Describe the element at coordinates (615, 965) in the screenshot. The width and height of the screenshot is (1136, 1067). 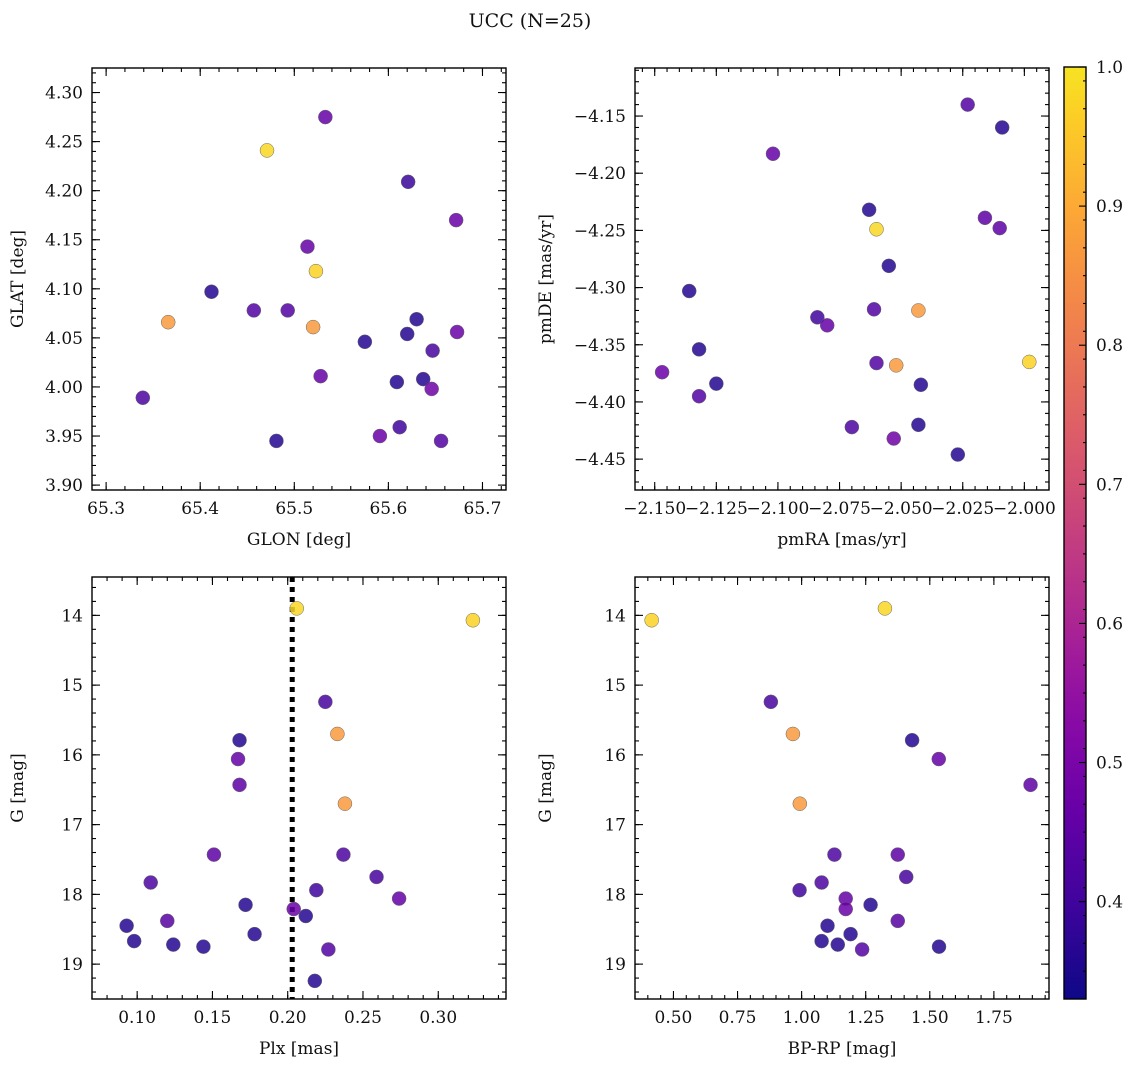
I see `y-tick-label: 19` at that location.